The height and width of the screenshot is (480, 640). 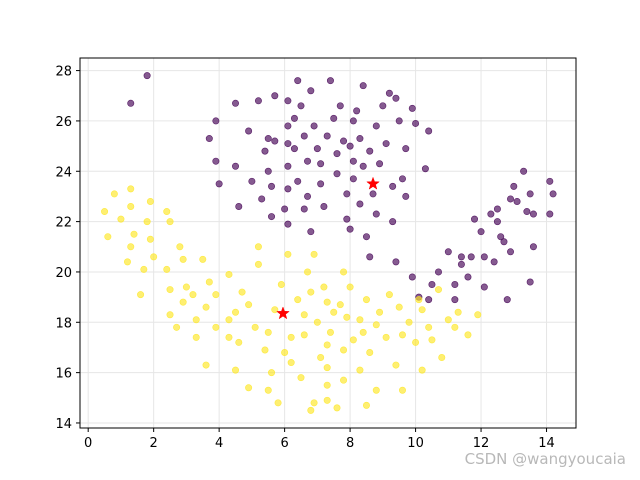 I want to click on y-tick-label: 28, so click(x=63, y=72).